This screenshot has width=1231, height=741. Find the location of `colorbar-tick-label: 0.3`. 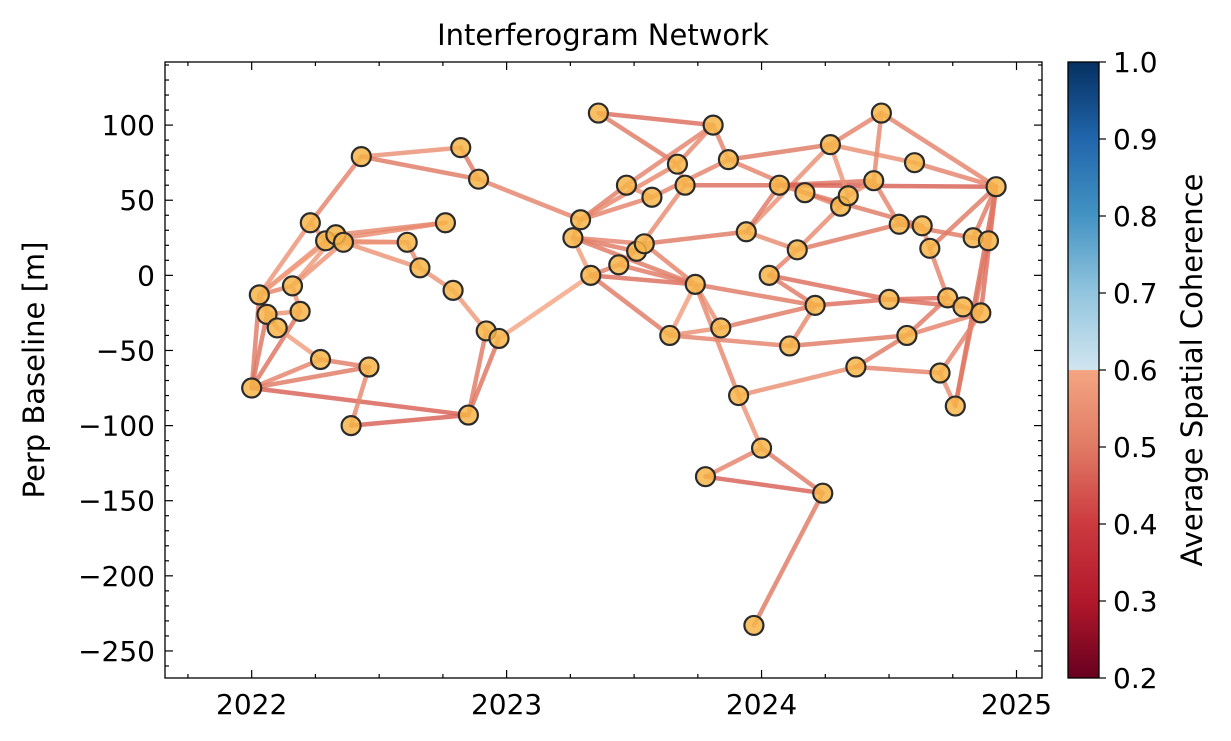

colorbar-tick-label: 0.3 is located at coordinates (1135, 601).